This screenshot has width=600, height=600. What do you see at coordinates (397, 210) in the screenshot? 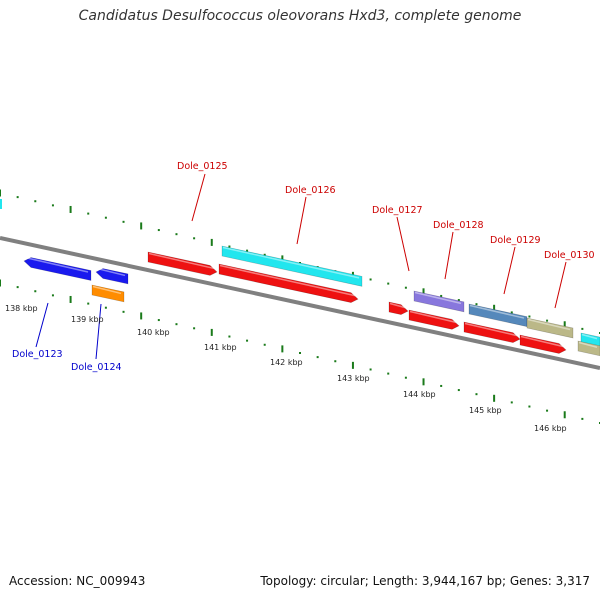
I see `gene-label-top: Dole_0127` at bounding box center [397, 210].